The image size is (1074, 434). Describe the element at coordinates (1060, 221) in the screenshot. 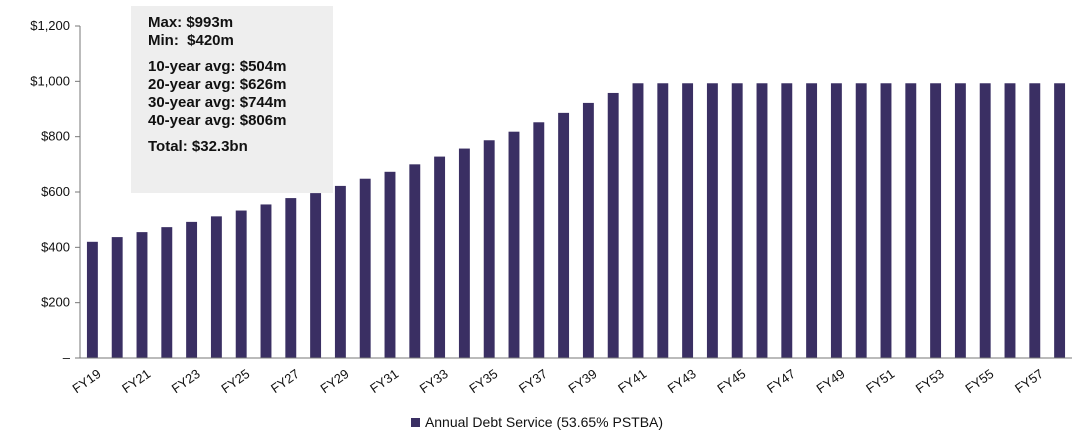

I see `bar-fy58` at that location.